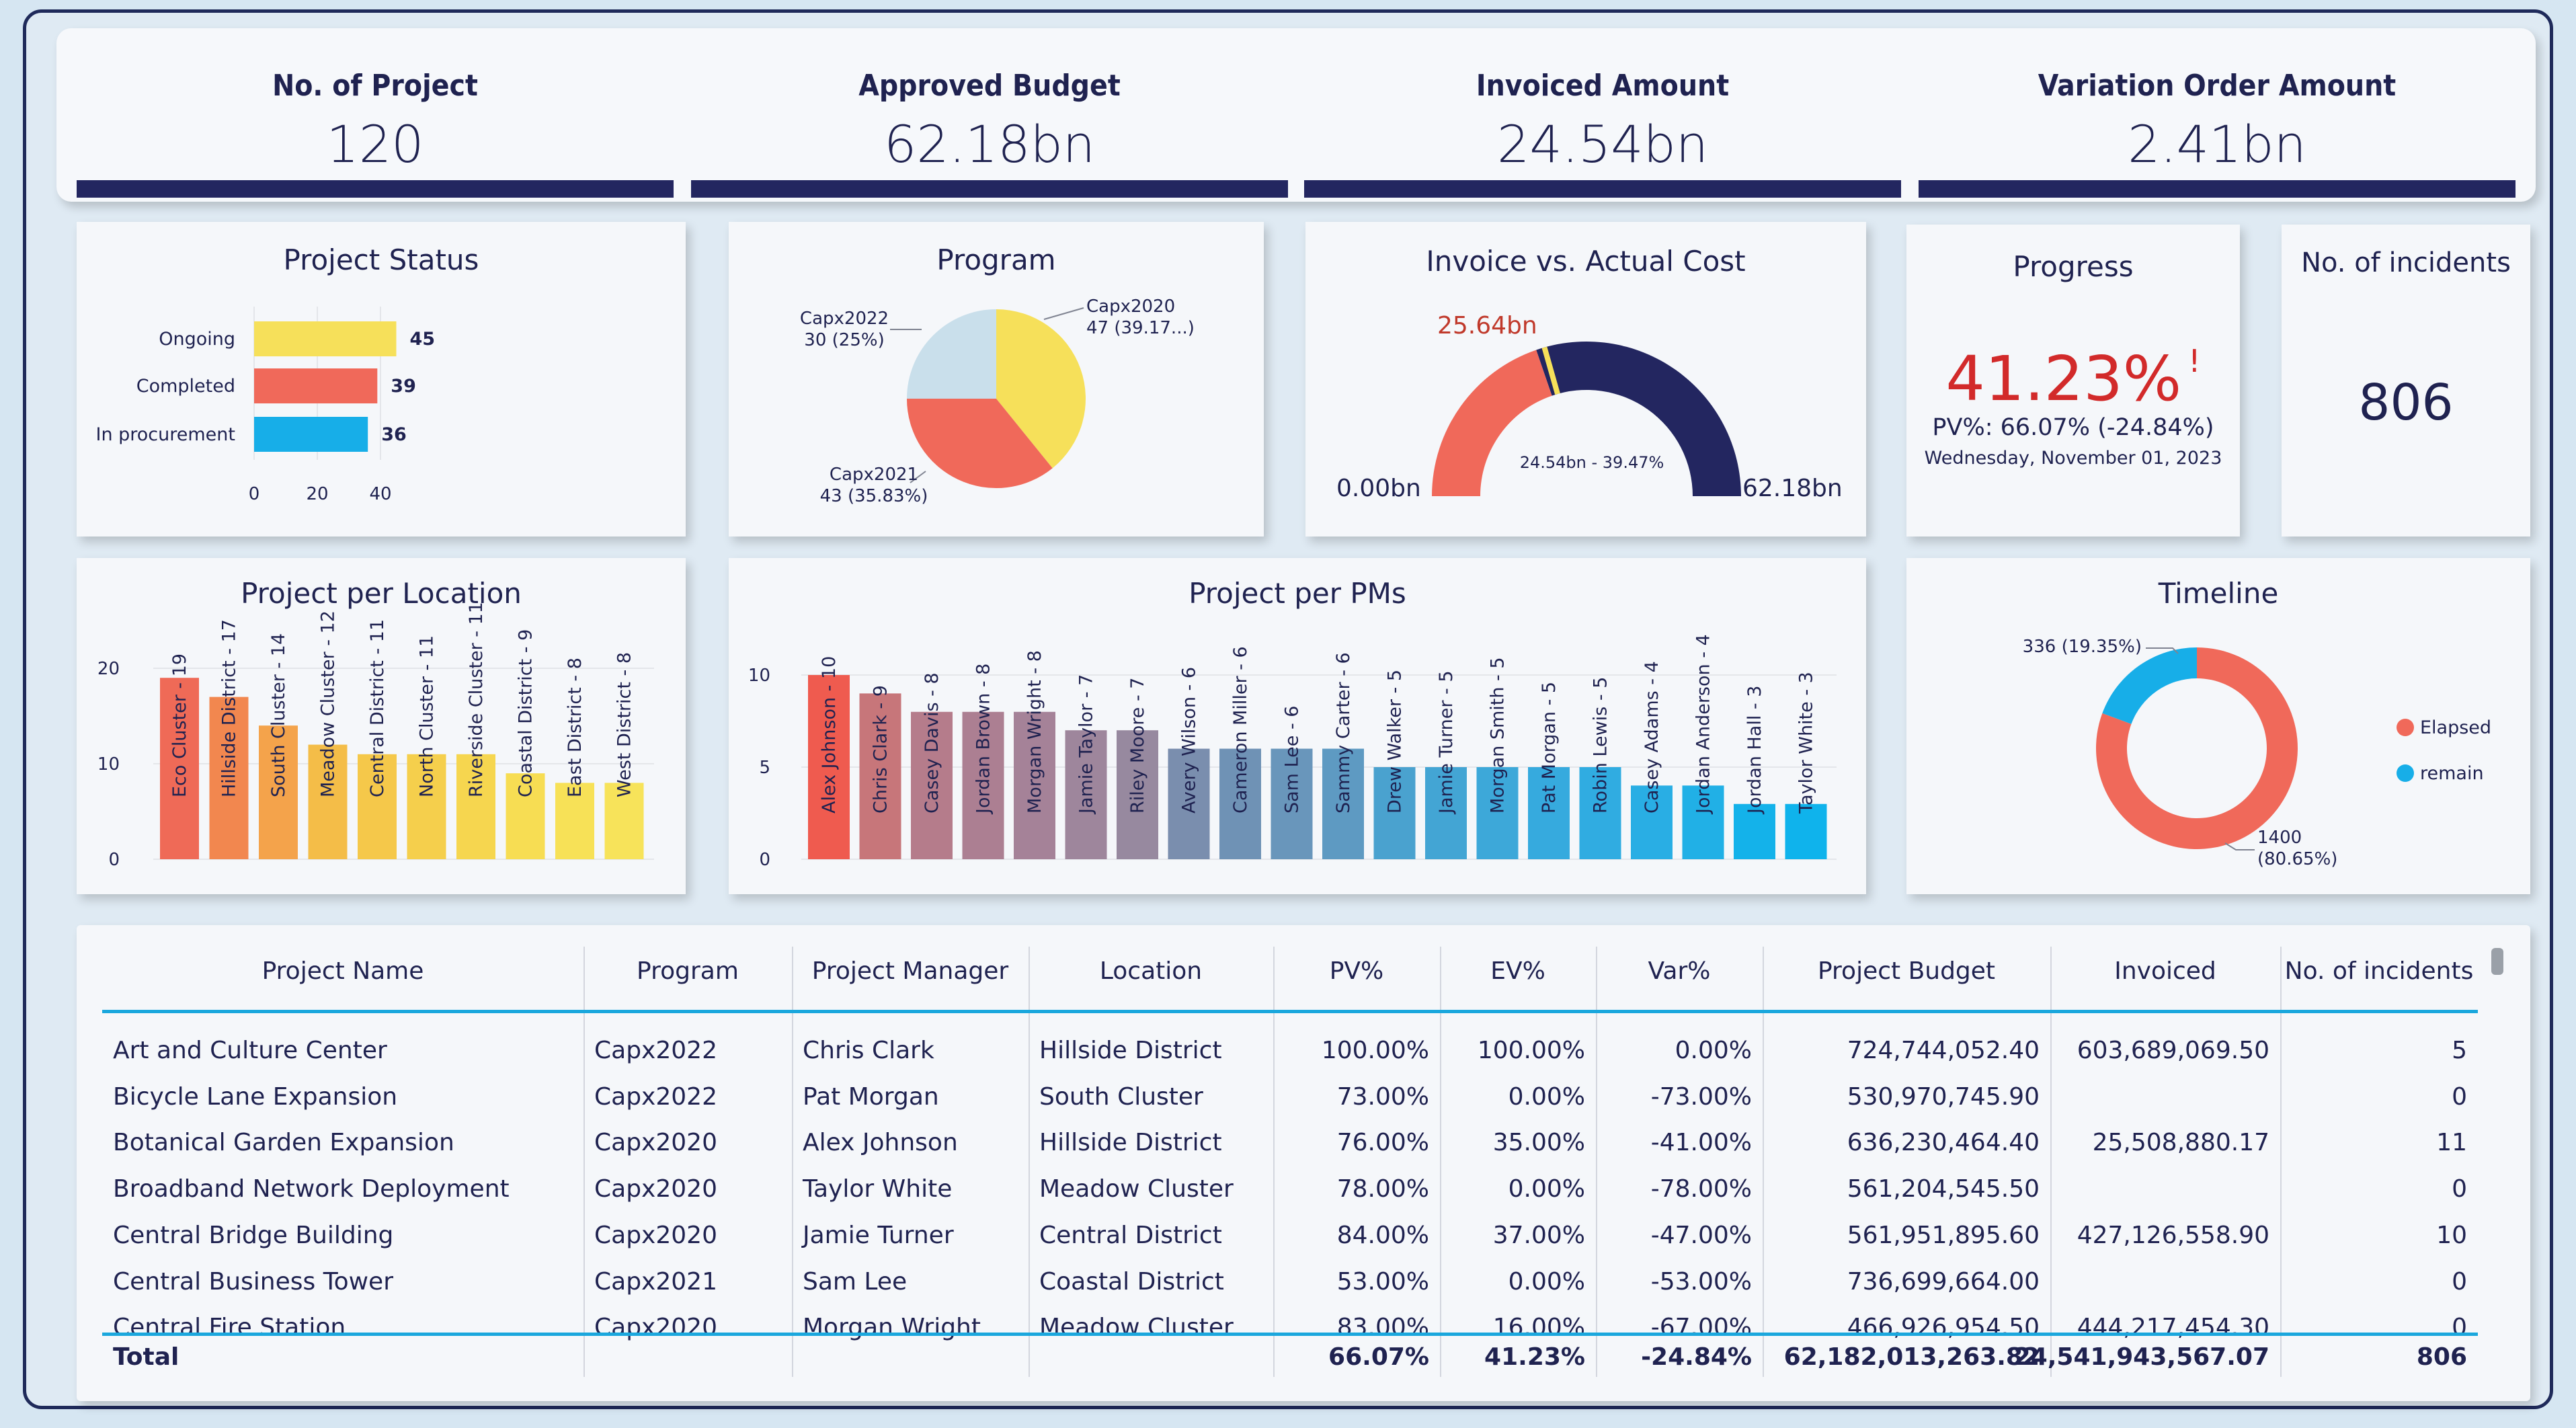 This screenshot has width=2576, height=1428. Describe the element at coordinates (2162, 650) in the screenshot. I see `leader-line` at that location.